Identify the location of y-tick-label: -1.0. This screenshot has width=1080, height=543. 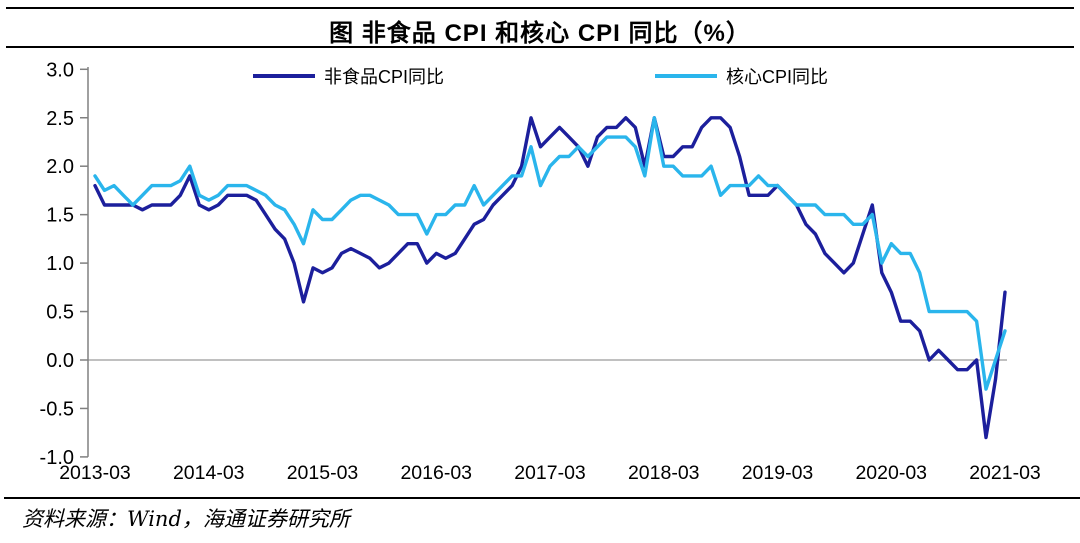
(57, 458).